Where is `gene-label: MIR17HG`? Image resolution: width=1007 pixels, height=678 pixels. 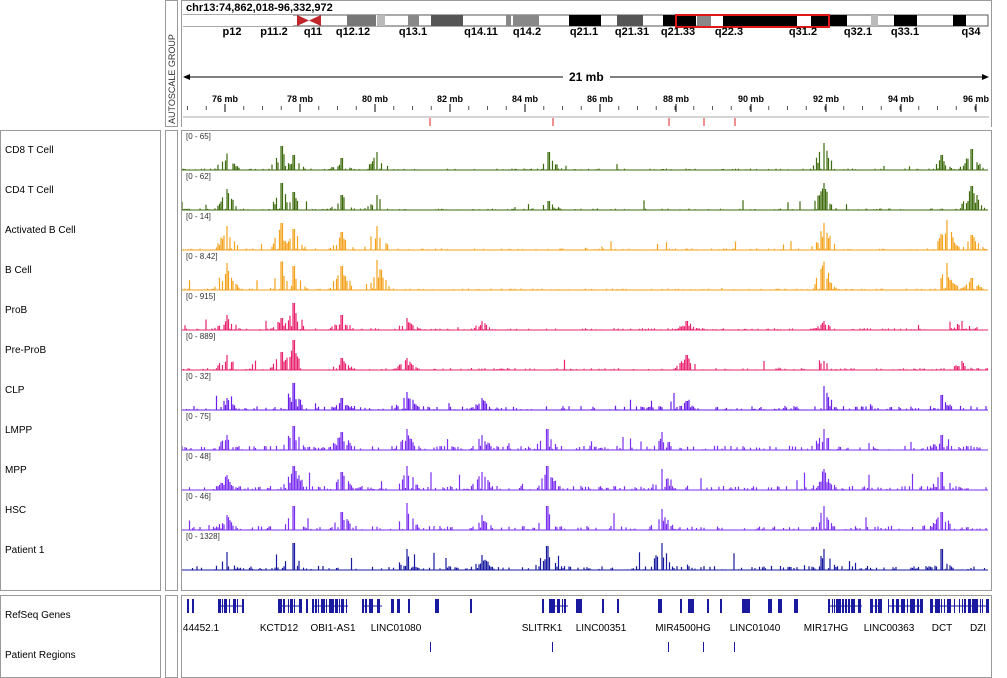
gene-label: MIR17HG is located at coordinates (826, 628).